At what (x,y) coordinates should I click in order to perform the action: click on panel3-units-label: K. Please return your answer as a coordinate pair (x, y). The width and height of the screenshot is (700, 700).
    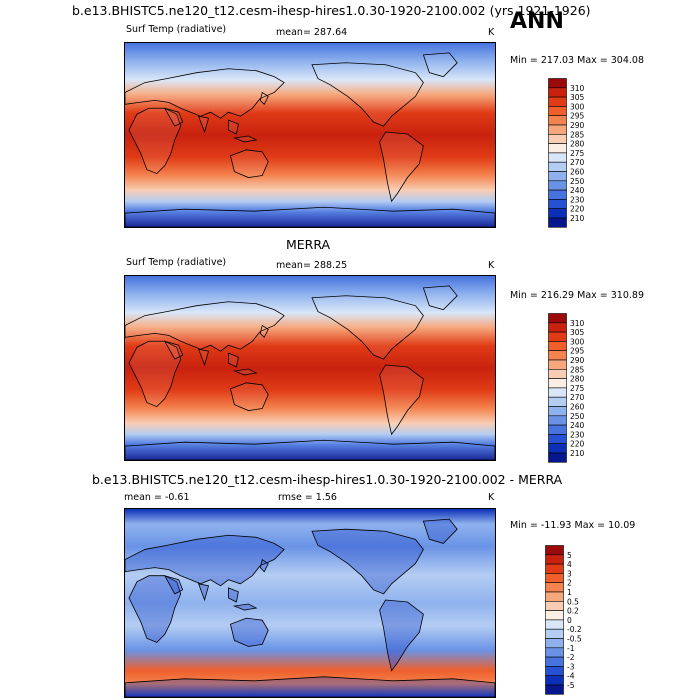
    Looking at the image, I should click on (491, 497).